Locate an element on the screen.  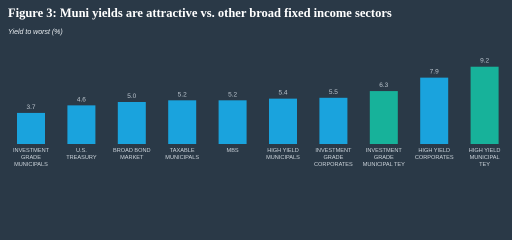
value-label: 6.3 is located at coordinates (383, 85).